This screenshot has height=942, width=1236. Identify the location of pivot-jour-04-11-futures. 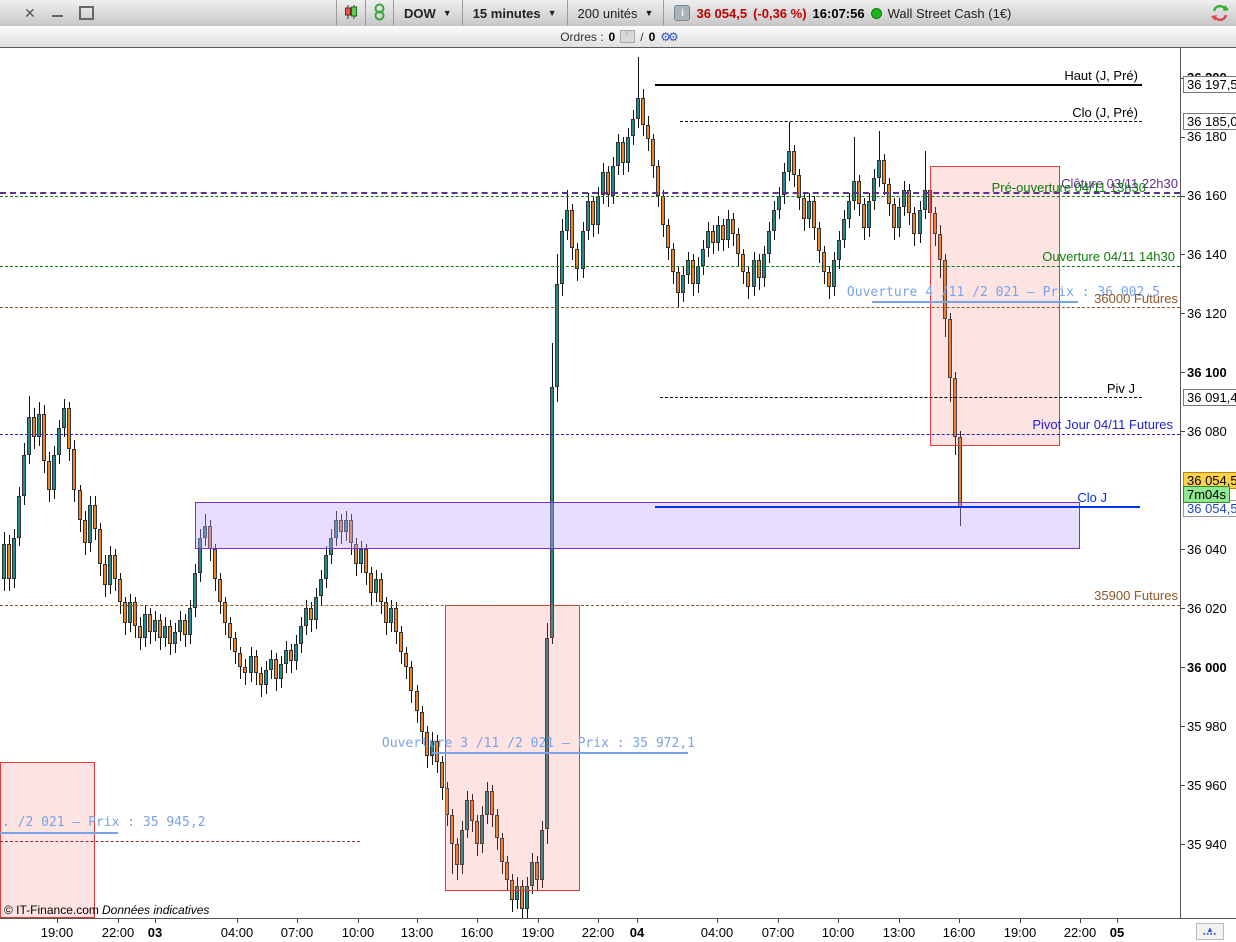
(590, 434).